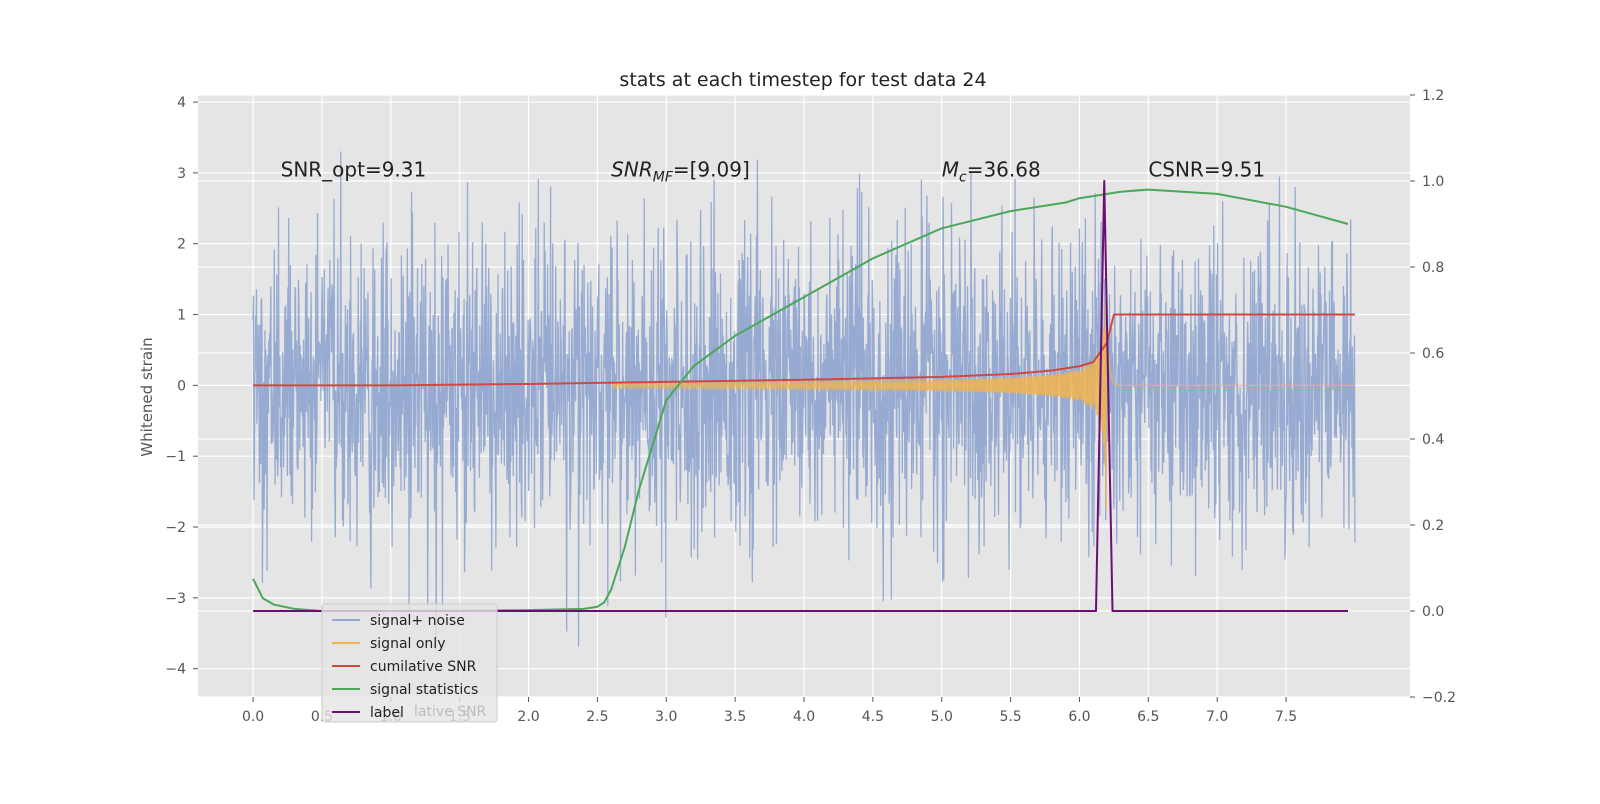 The width and height of the screenshot is (1600, 804). What do you see at coordinates (1433, 96) in the screenshot?
I see `y2-tick-label: 1.2` at bounding box center [1433, 96].